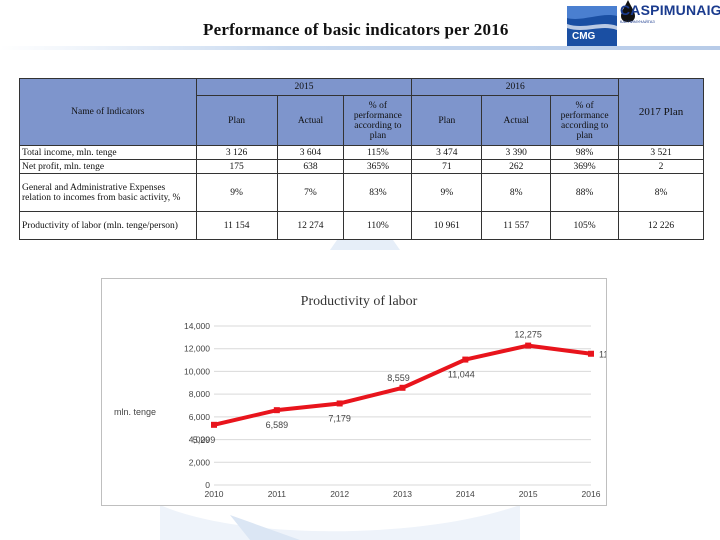  I want to click on cell-pct-2016: 98%, so click(585, 152).